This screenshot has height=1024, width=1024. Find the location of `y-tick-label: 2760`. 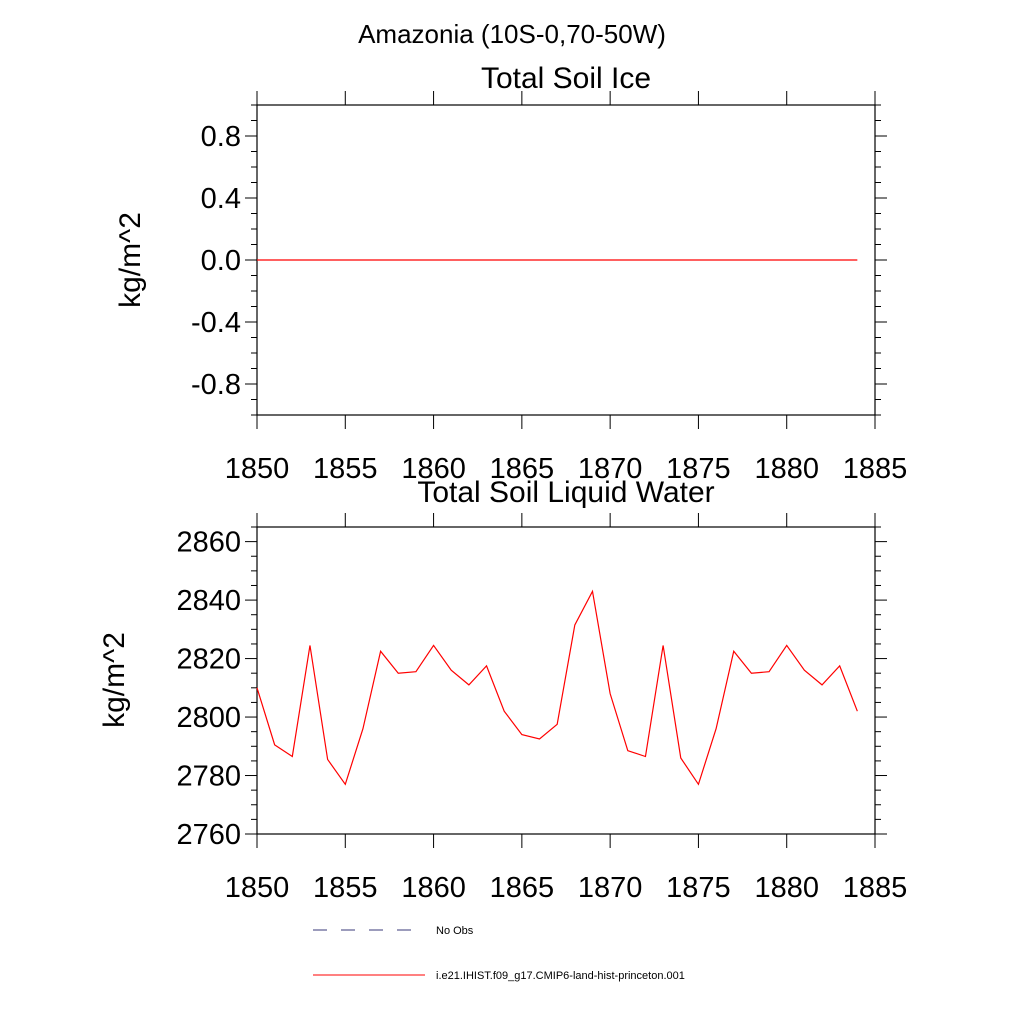

y-tick-label: 2760 is located at coordinates (208, 835).